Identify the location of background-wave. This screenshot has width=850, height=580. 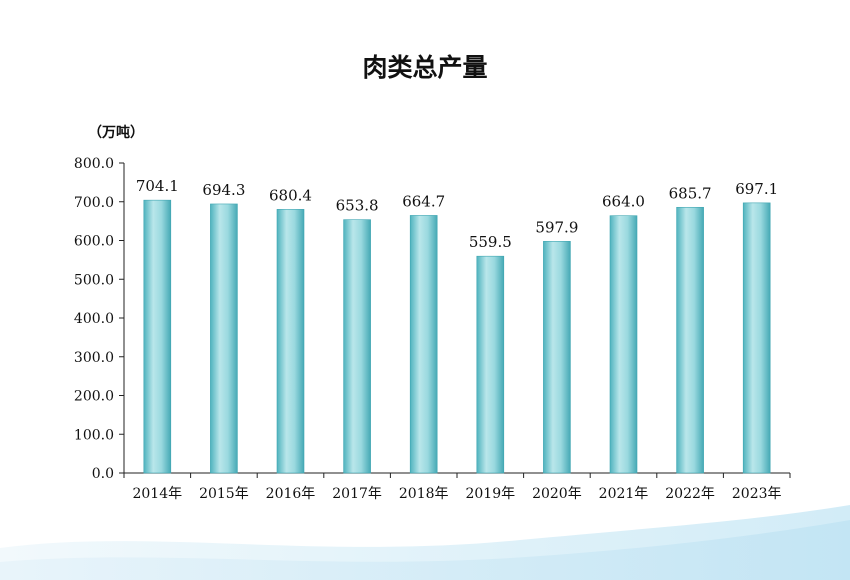
(425, 542).